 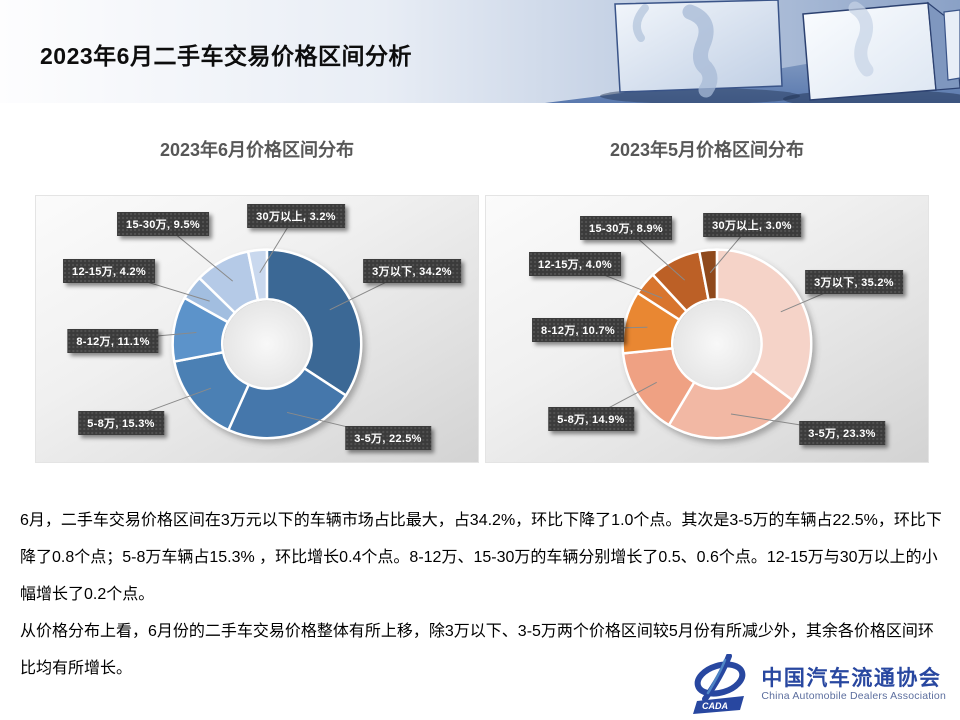 I want to click on header-cubes-decoration, so click(x=480, y=51).